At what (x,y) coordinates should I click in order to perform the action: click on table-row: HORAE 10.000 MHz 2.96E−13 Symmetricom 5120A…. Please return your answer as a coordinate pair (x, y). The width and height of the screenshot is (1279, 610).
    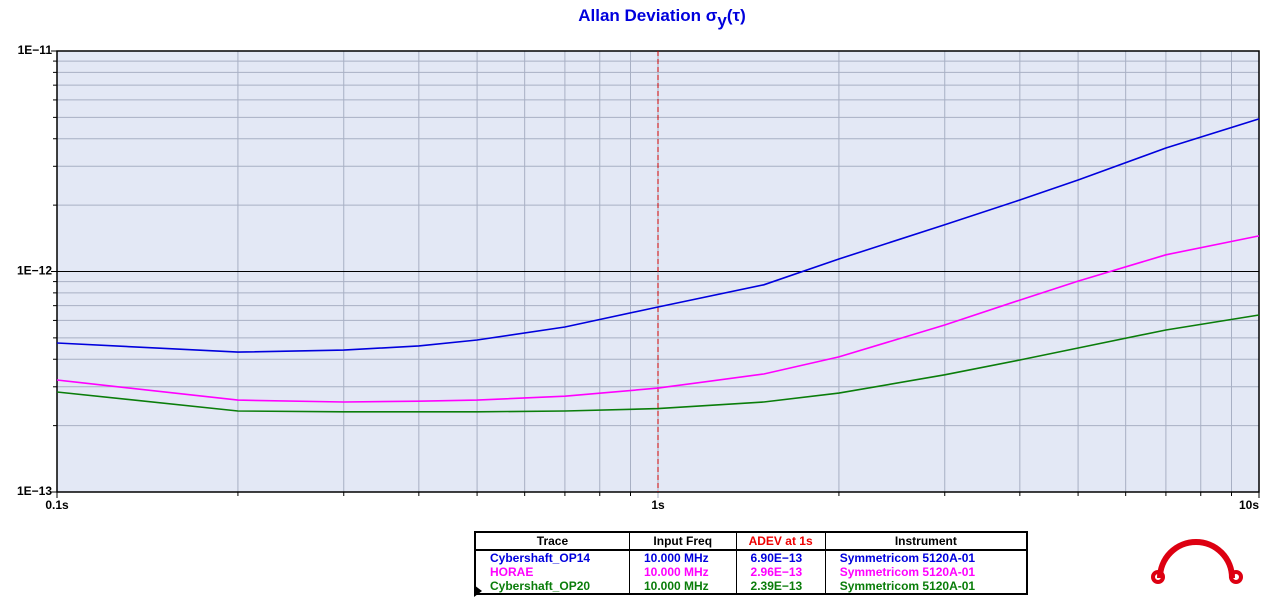
    Looking at the image, I should click on (751, 572).